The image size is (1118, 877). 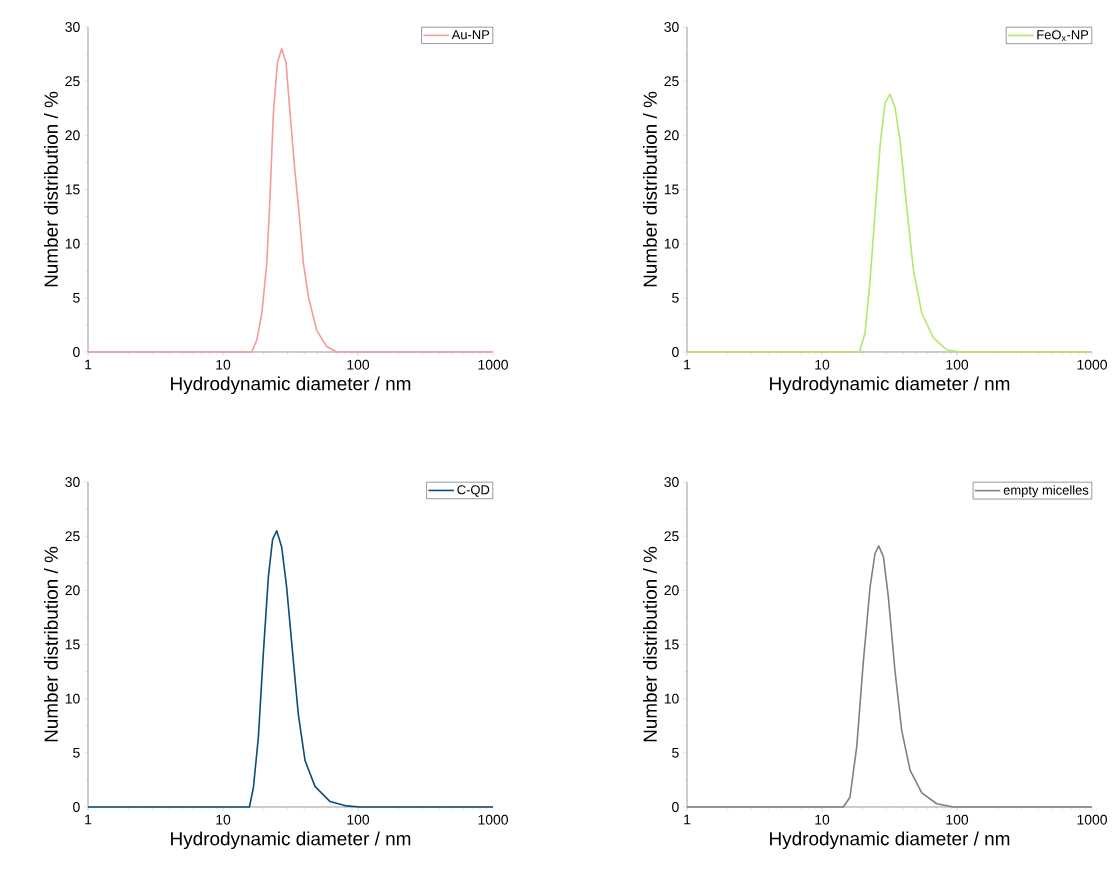 I want to click on legend-label: Au-NP, so click(x=470, y=35).